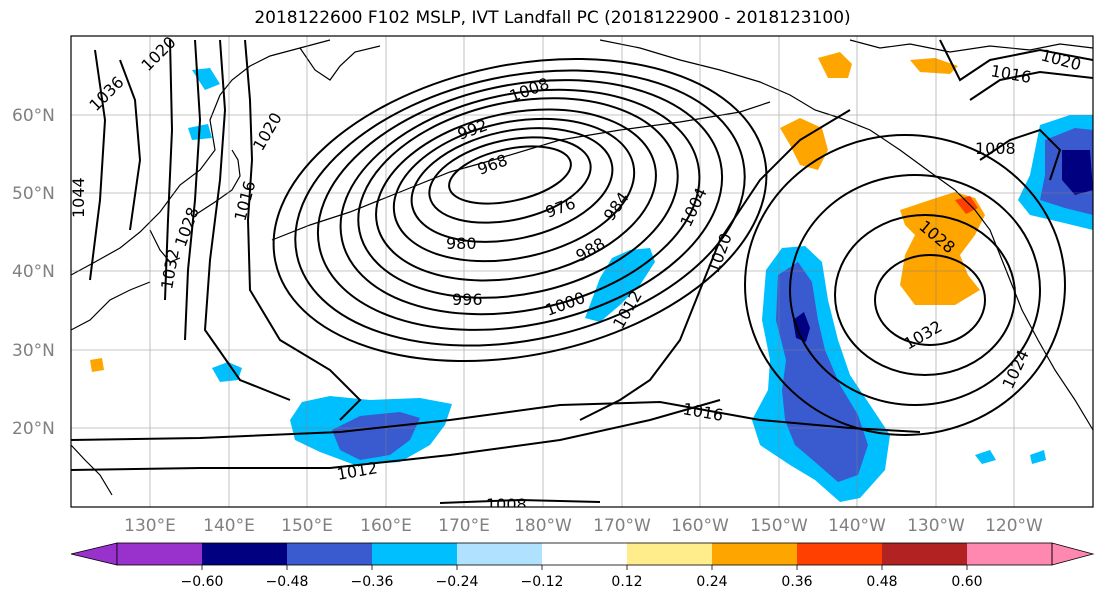 This screenshot has width=1105, height=601. Describe the element at coordinates (754, 554) in the screenshot. I see `colorbar-swatch-orange` at that location.